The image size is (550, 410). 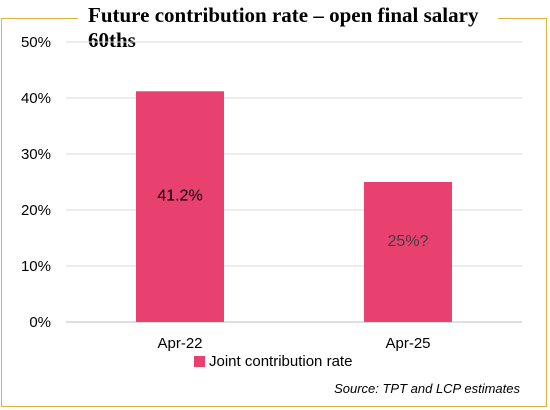 I want to click on y-tick-label: 50%, so click(x=36, y=42).